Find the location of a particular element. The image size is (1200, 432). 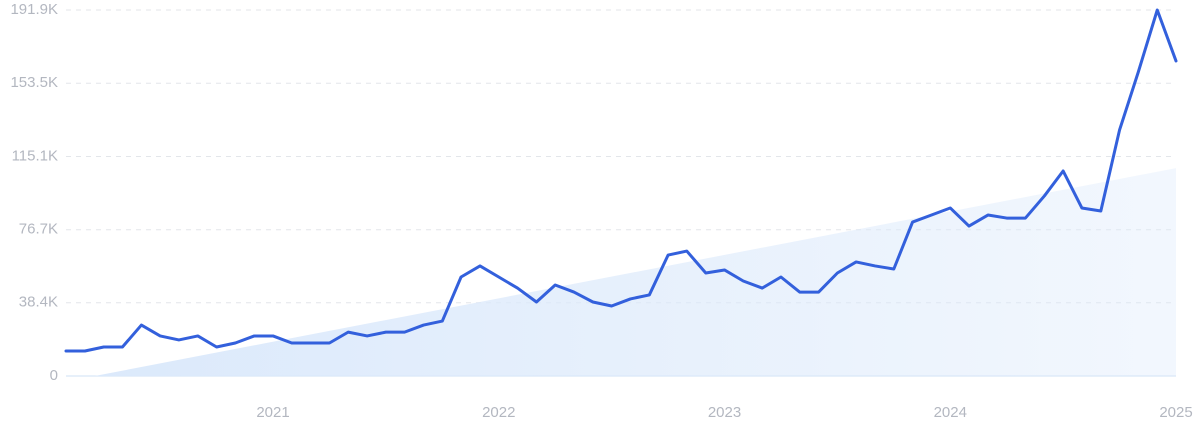

x-tick-label: 2023 is located at coordinates (724, 412).